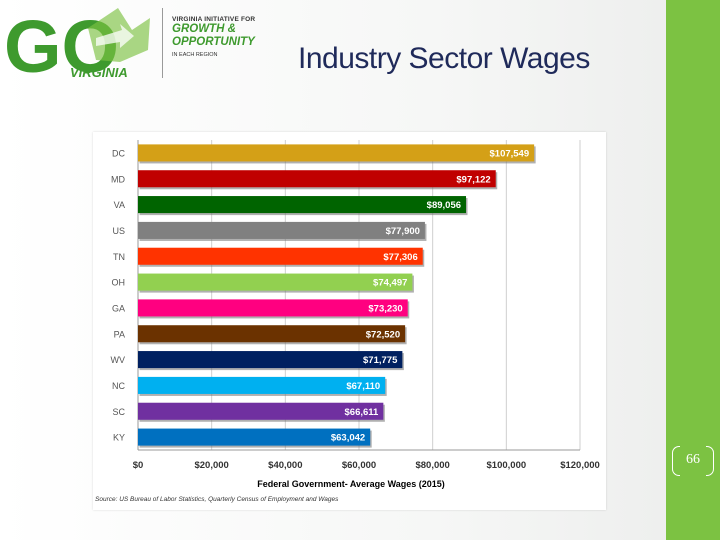 The width and height of the screenshot is (720, 540). I want to click on y-category-label: DC, so click(118, 153).